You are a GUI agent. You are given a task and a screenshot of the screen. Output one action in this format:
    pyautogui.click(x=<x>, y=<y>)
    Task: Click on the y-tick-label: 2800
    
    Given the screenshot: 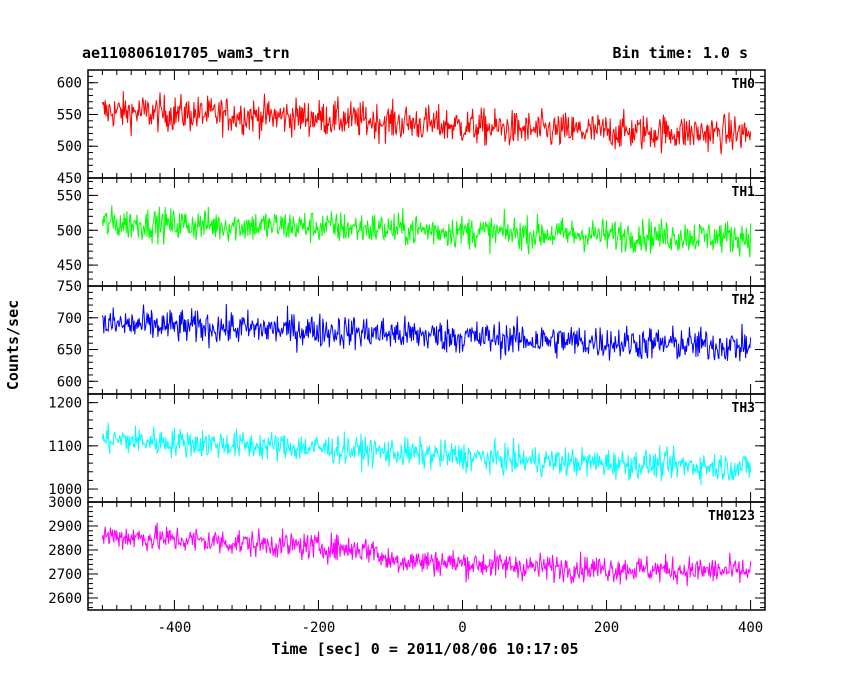 What is the action you would take?
    pyautogui.click(x=65, y=551)
    